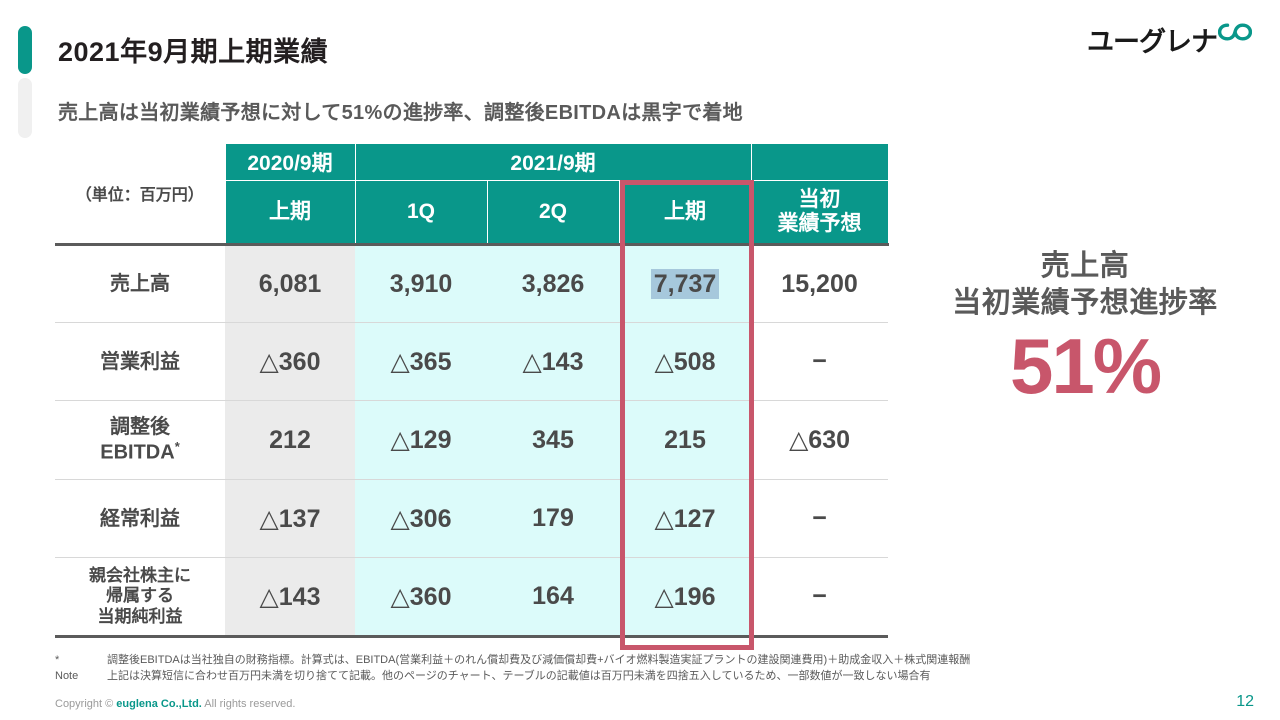 The height and width of the screenshot is (720, 1280). What do you see at coordinates (57, 660) in the screenshot?
I see `footnote-tag: *` at bounding box center [57, 660].